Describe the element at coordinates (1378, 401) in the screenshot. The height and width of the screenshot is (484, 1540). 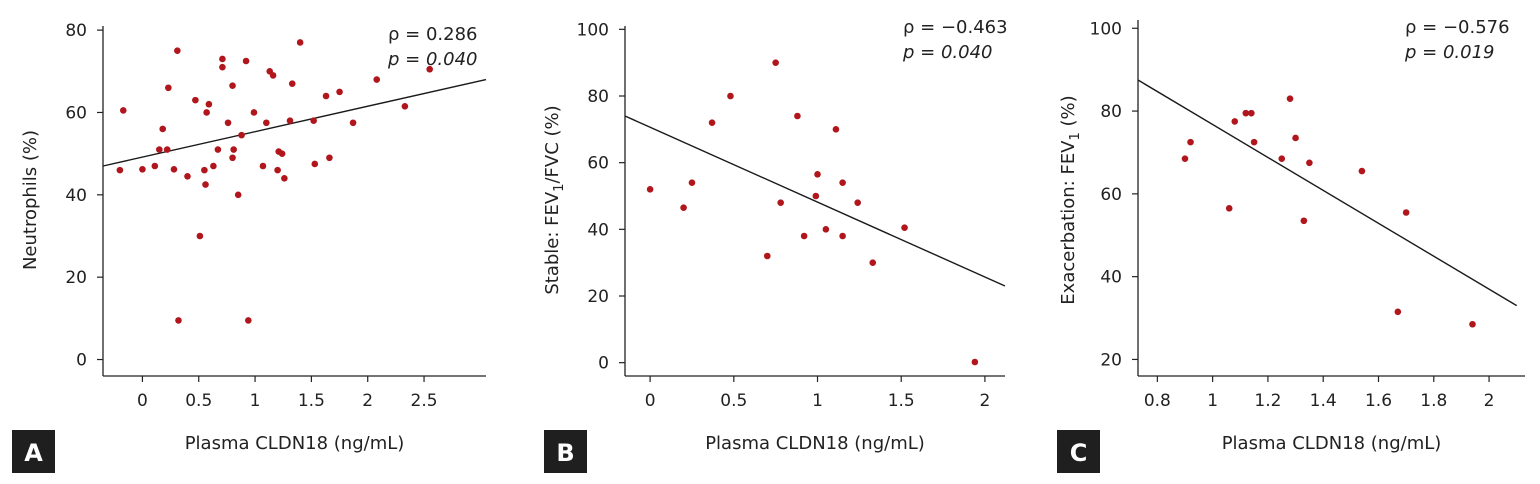
I see `x-tick-label: 1.6` at that location.